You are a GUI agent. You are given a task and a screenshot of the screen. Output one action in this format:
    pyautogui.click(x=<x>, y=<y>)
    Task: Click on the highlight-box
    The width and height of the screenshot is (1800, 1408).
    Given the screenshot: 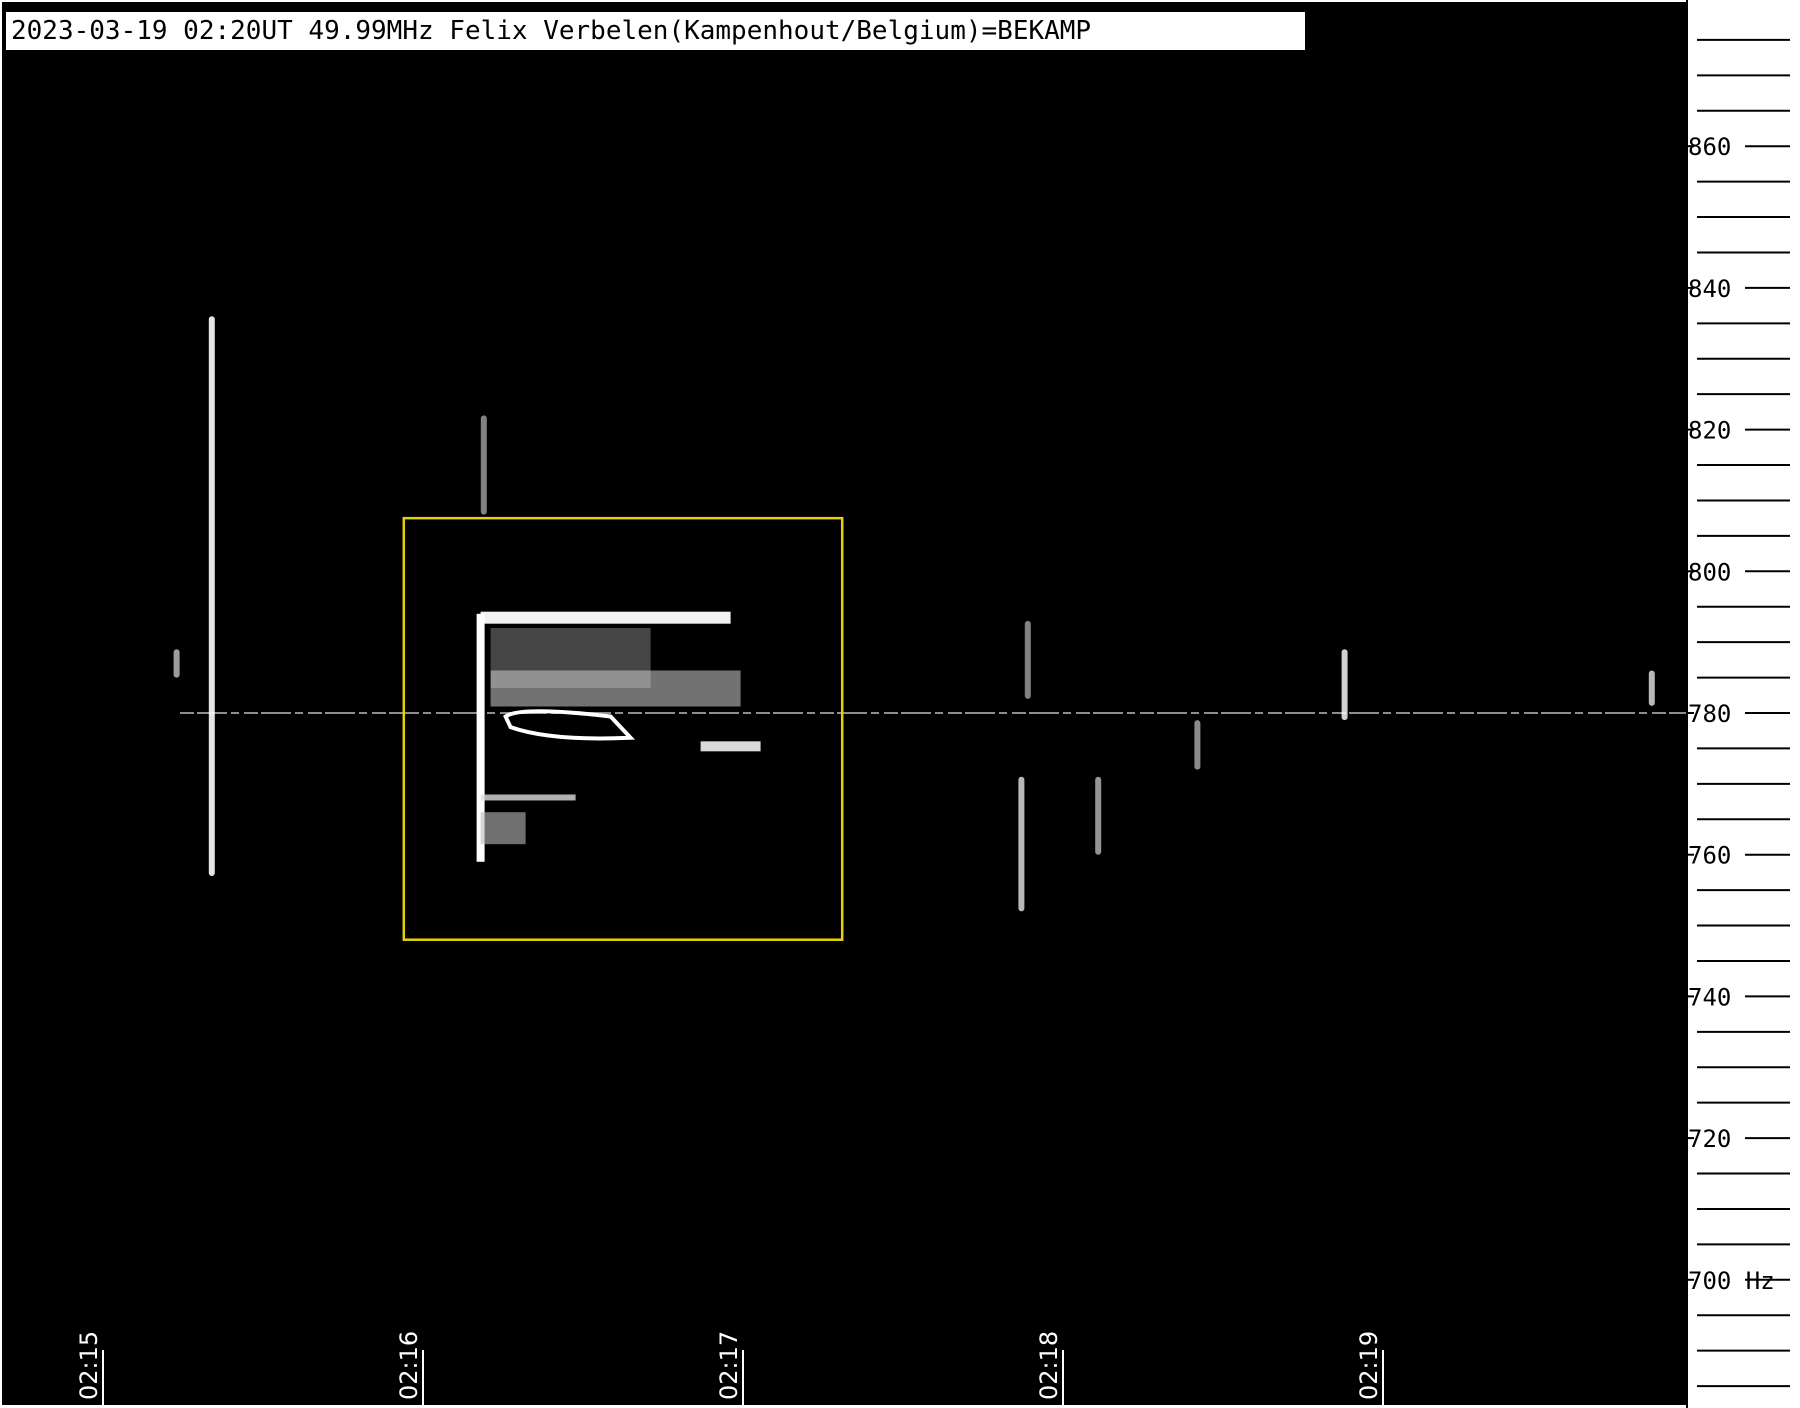 What is the action you would take?
    pyautogui.click(x=623, y=728)
    